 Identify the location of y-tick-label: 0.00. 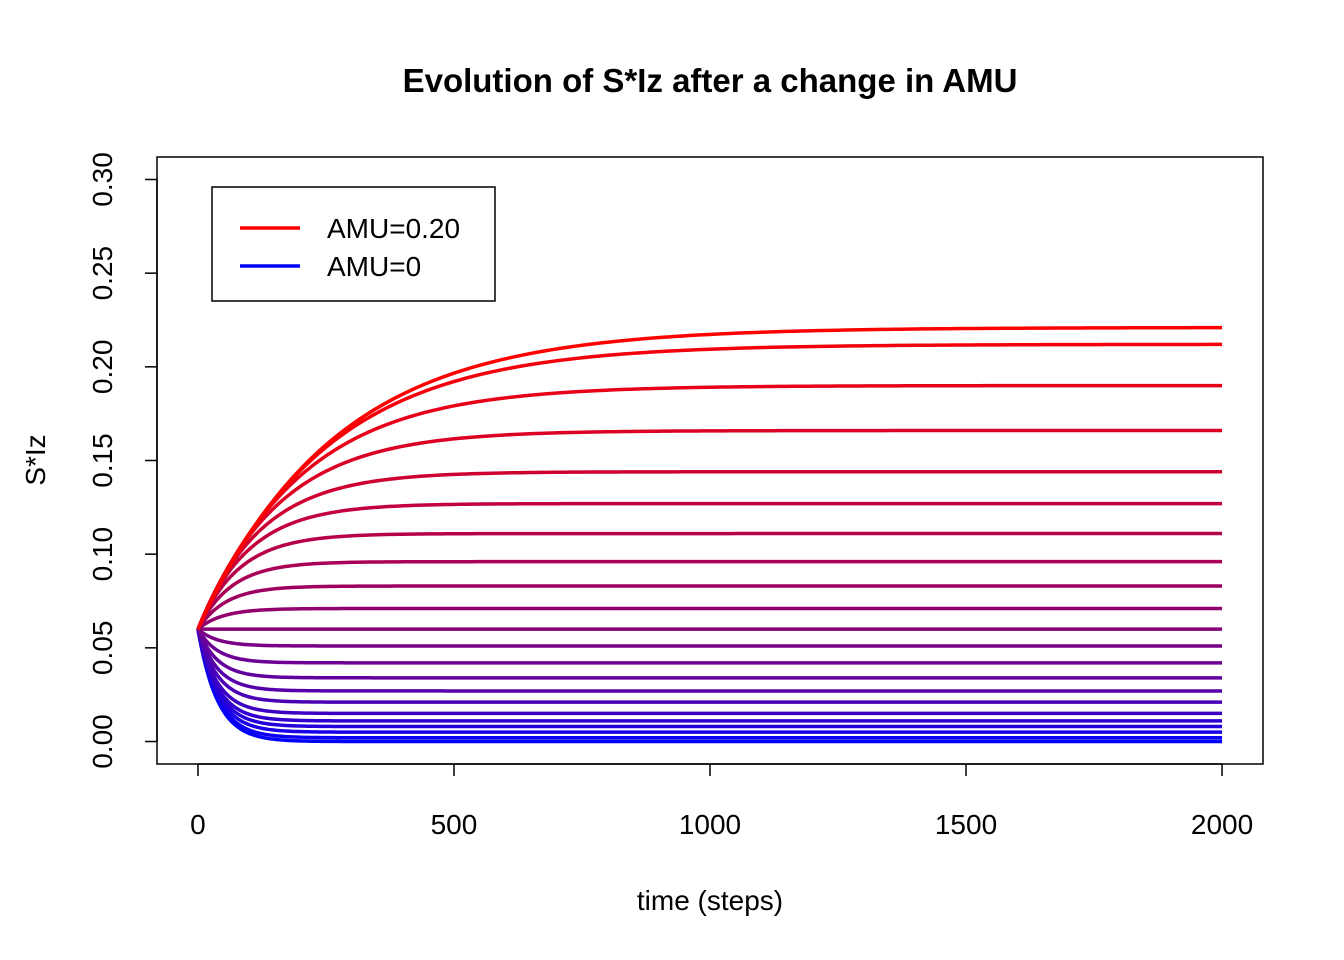
(102, 741).